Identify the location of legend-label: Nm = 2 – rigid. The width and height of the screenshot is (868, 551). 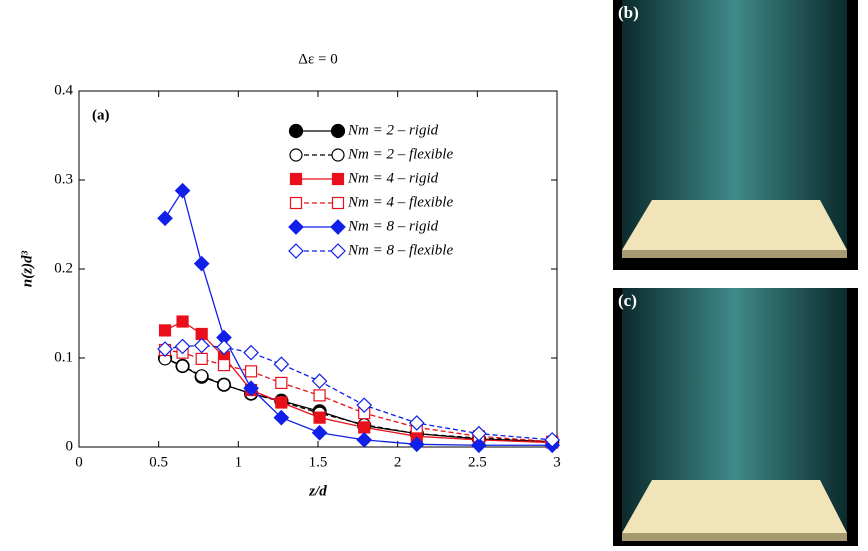
(393, 130).